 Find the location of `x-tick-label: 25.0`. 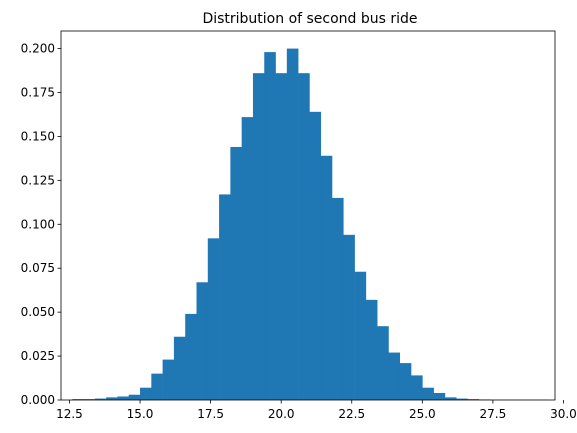

x-tick-label: 25.0 is located at coordinates (422, 414).